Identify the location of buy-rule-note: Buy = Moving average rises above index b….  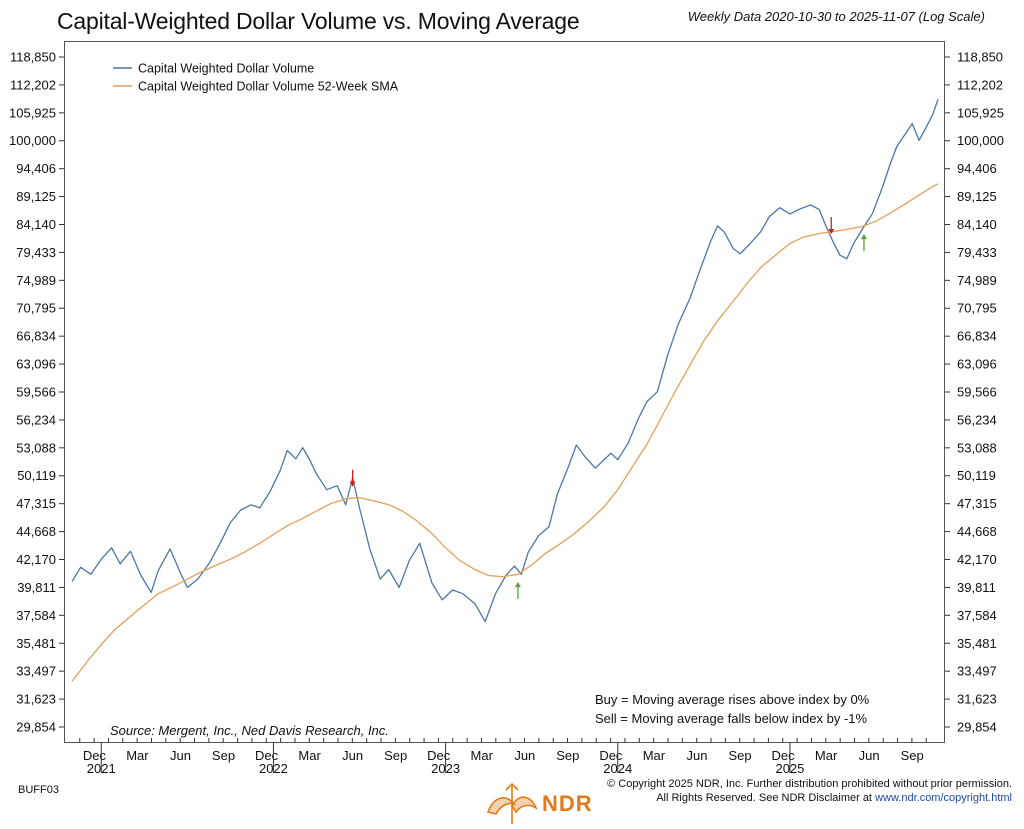
(732, 699).